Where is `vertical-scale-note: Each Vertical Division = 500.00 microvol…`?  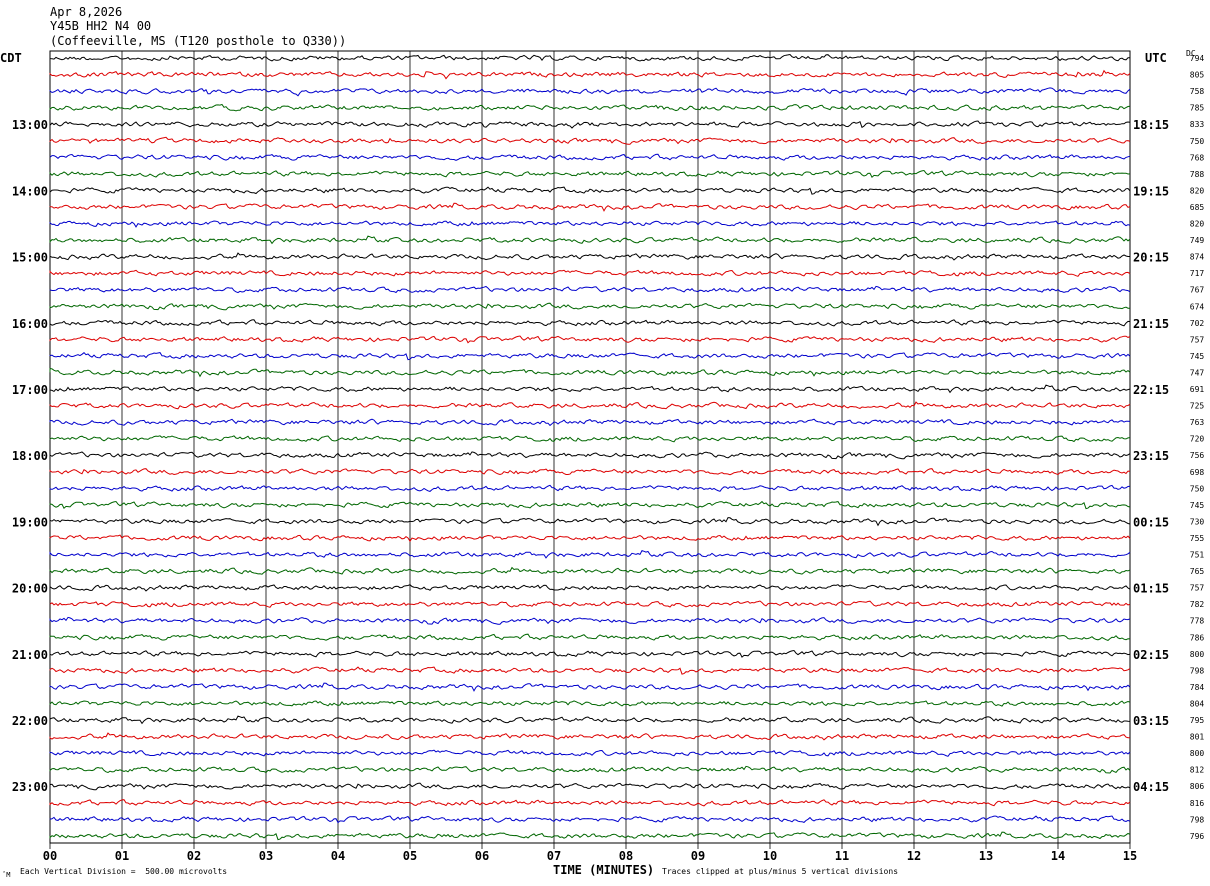
vertical-scale-note: Each Vertical Division = 500.00 microvol… is located at coordinates (124, 871).